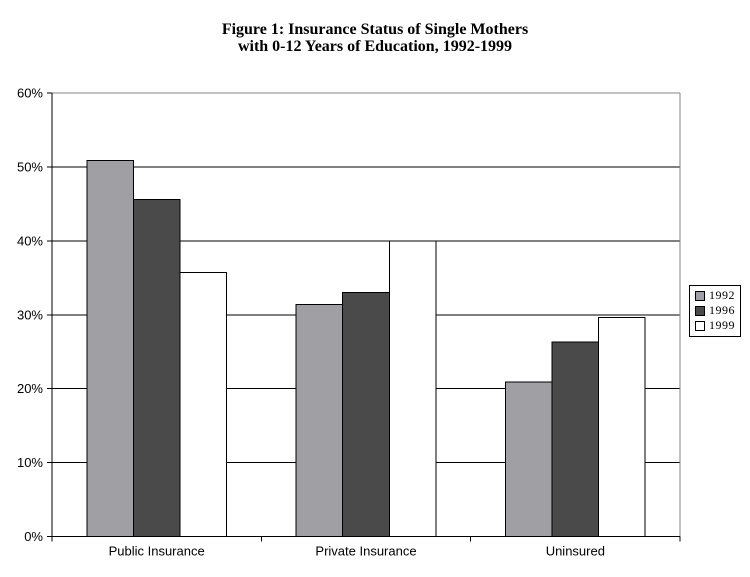 Image resolution: width=750 pixels, height=577 pixels. I want to click on x-axis-label: Uninsured, so click(575, 551).